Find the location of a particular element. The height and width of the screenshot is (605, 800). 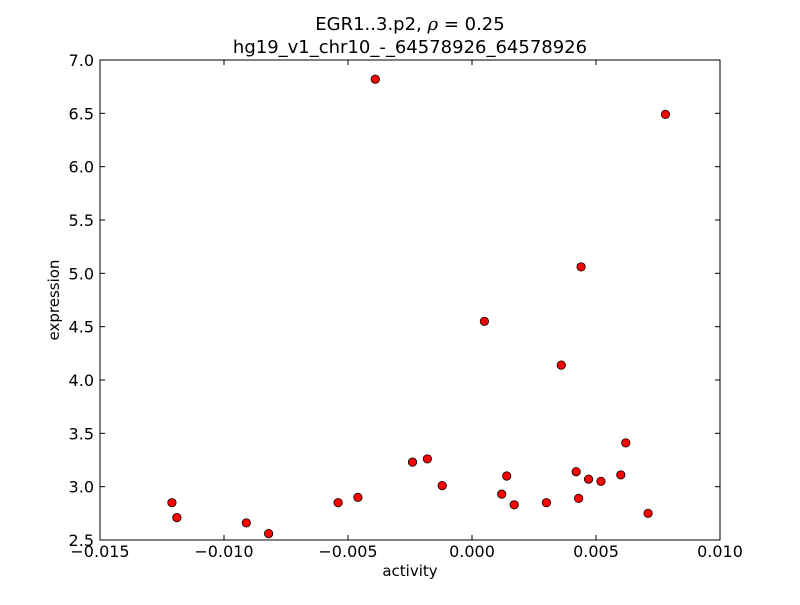

x-axis-label: activity is located at coordinates (409, 571).